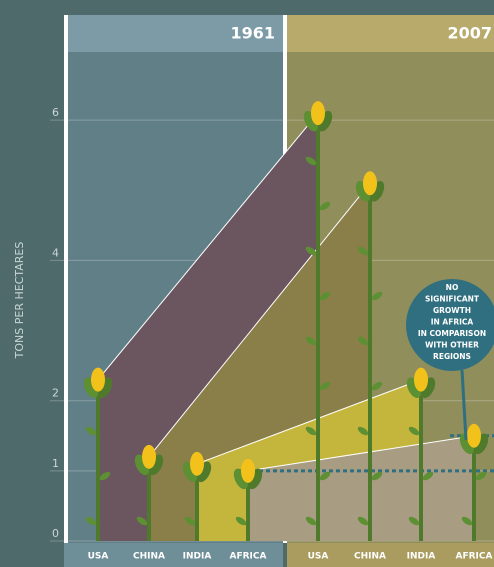 The width and height of the screenshot is (494, 567). What do you see at coordinates (452, 333) in the screenshot?
I see `annotation-text: IN COMPARISON` at bounding box center [452, 333].